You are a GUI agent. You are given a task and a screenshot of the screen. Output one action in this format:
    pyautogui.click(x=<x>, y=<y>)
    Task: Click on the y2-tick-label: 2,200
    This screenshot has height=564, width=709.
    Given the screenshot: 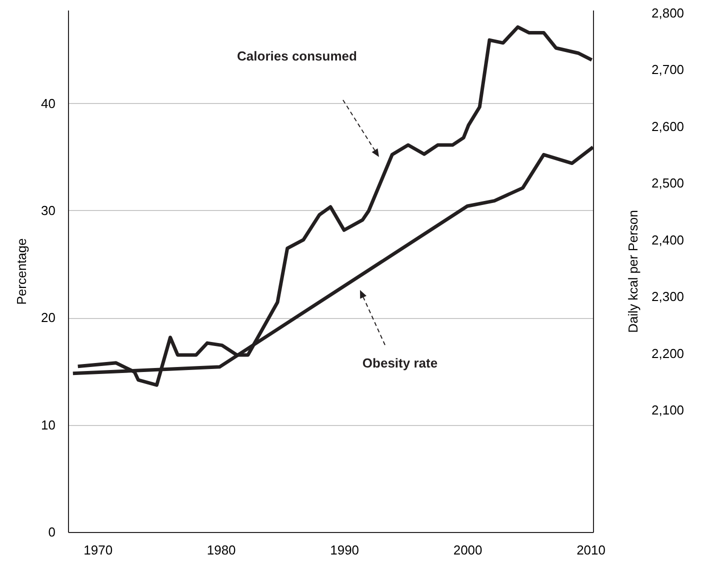 What is the action you would take?
    pyautogui.click(x=668, y=353)
    